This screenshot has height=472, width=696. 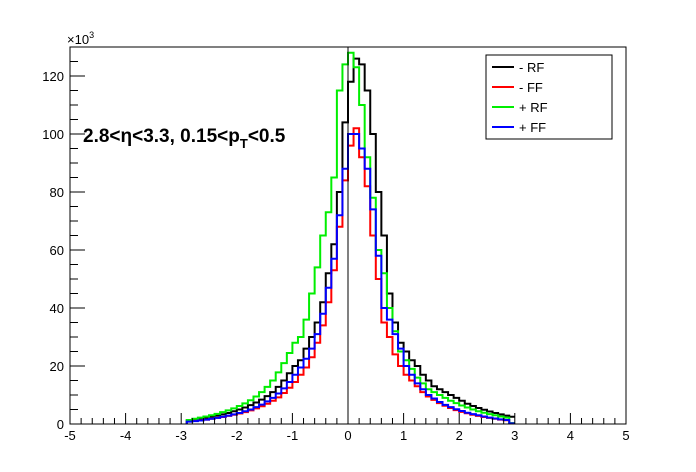 I want to click on x-tick-label: -2, so click(x=237, y=435).